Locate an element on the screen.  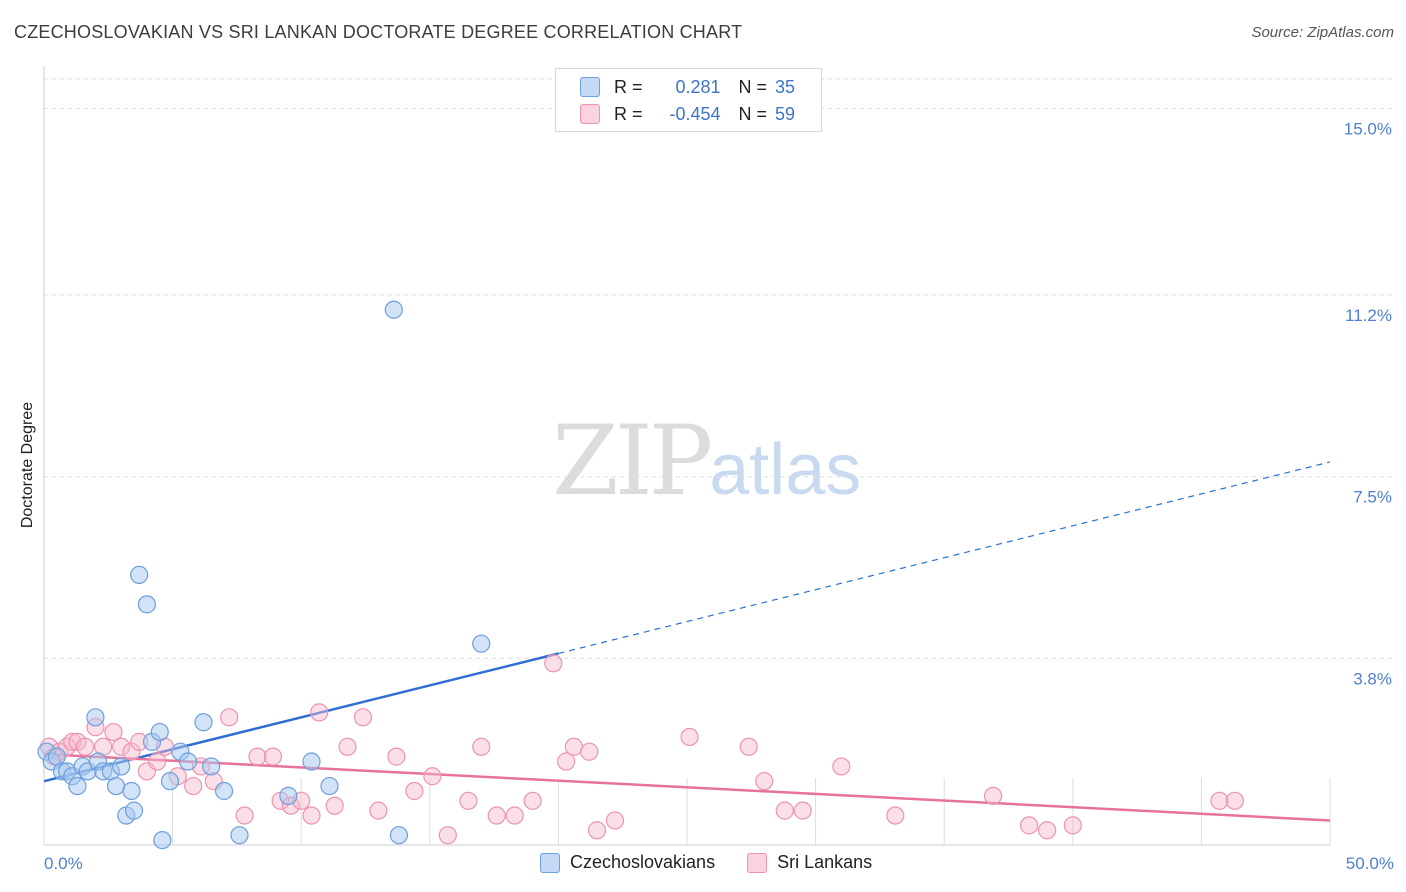
legend-swatch-sri-lankans is located at coordinates (757, 862).